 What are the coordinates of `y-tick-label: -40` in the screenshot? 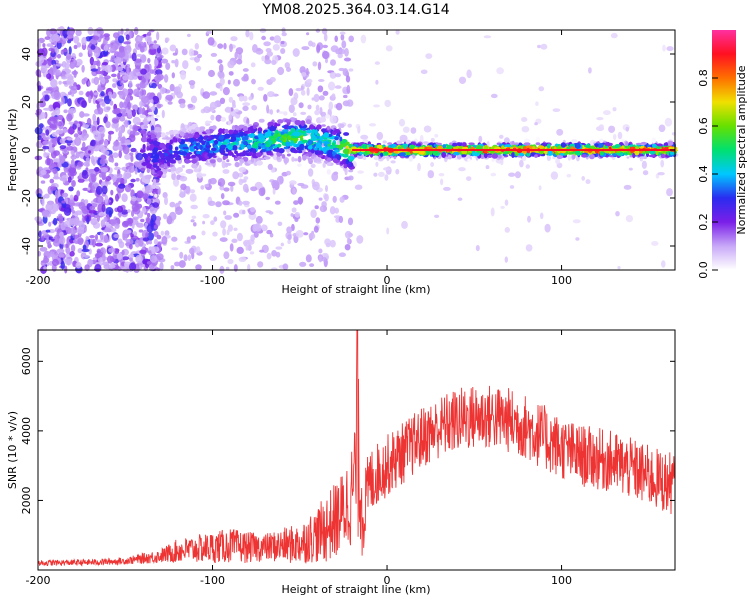 It's located at (26, 246).